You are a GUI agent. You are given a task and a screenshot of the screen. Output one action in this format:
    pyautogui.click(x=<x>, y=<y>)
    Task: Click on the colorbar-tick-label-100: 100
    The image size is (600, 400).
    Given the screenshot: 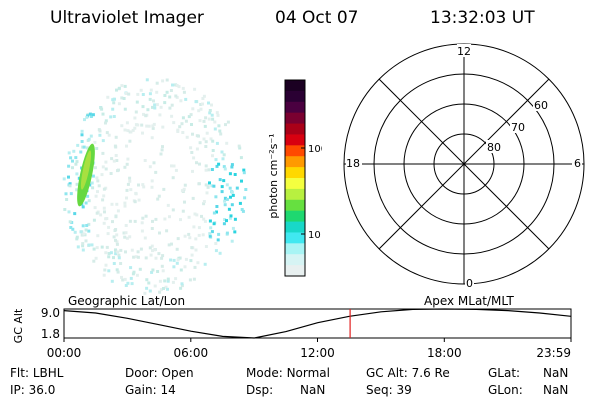 What is the action you would take?
    pyautogui.click(x=315, y=149)
    